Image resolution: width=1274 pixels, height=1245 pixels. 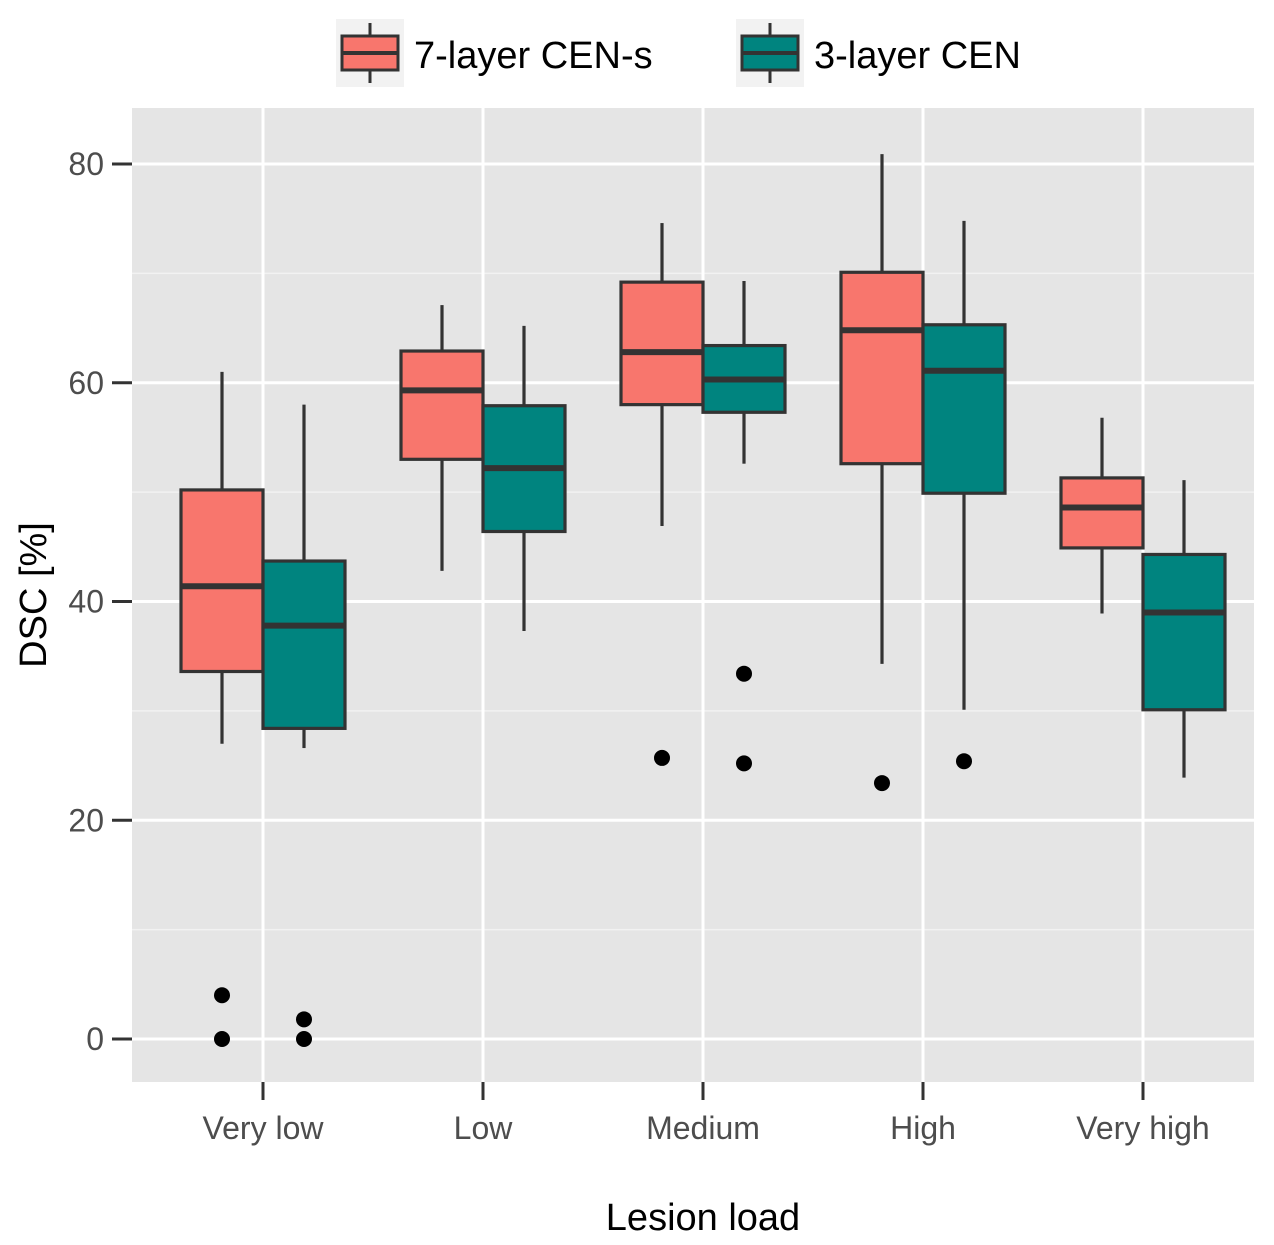 What do you see at coordinates (703, 1218) in the screenshot?
I see `x-axis-title: Lesion load` at bounding box center [703, 1218].